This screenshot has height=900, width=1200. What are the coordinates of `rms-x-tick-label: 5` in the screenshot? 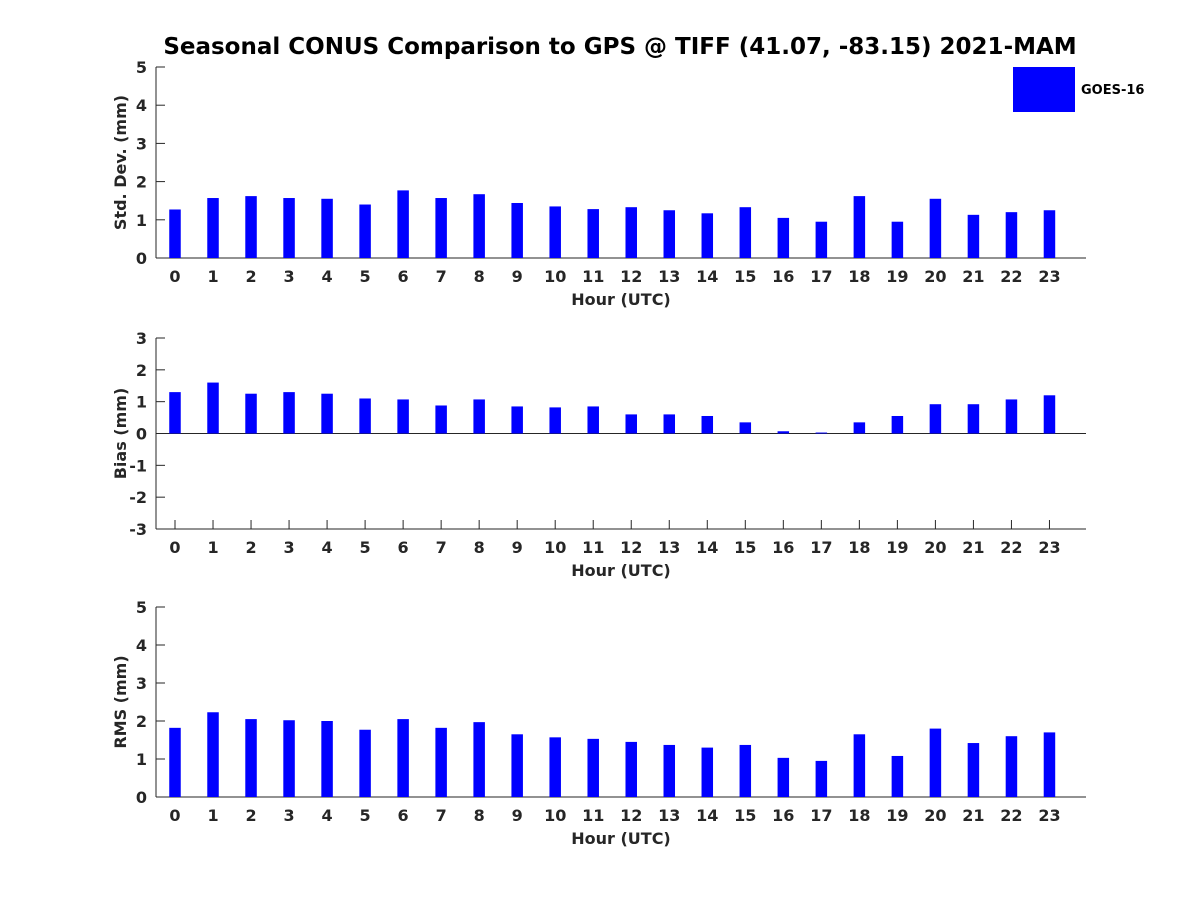 It's located at (365, 815).